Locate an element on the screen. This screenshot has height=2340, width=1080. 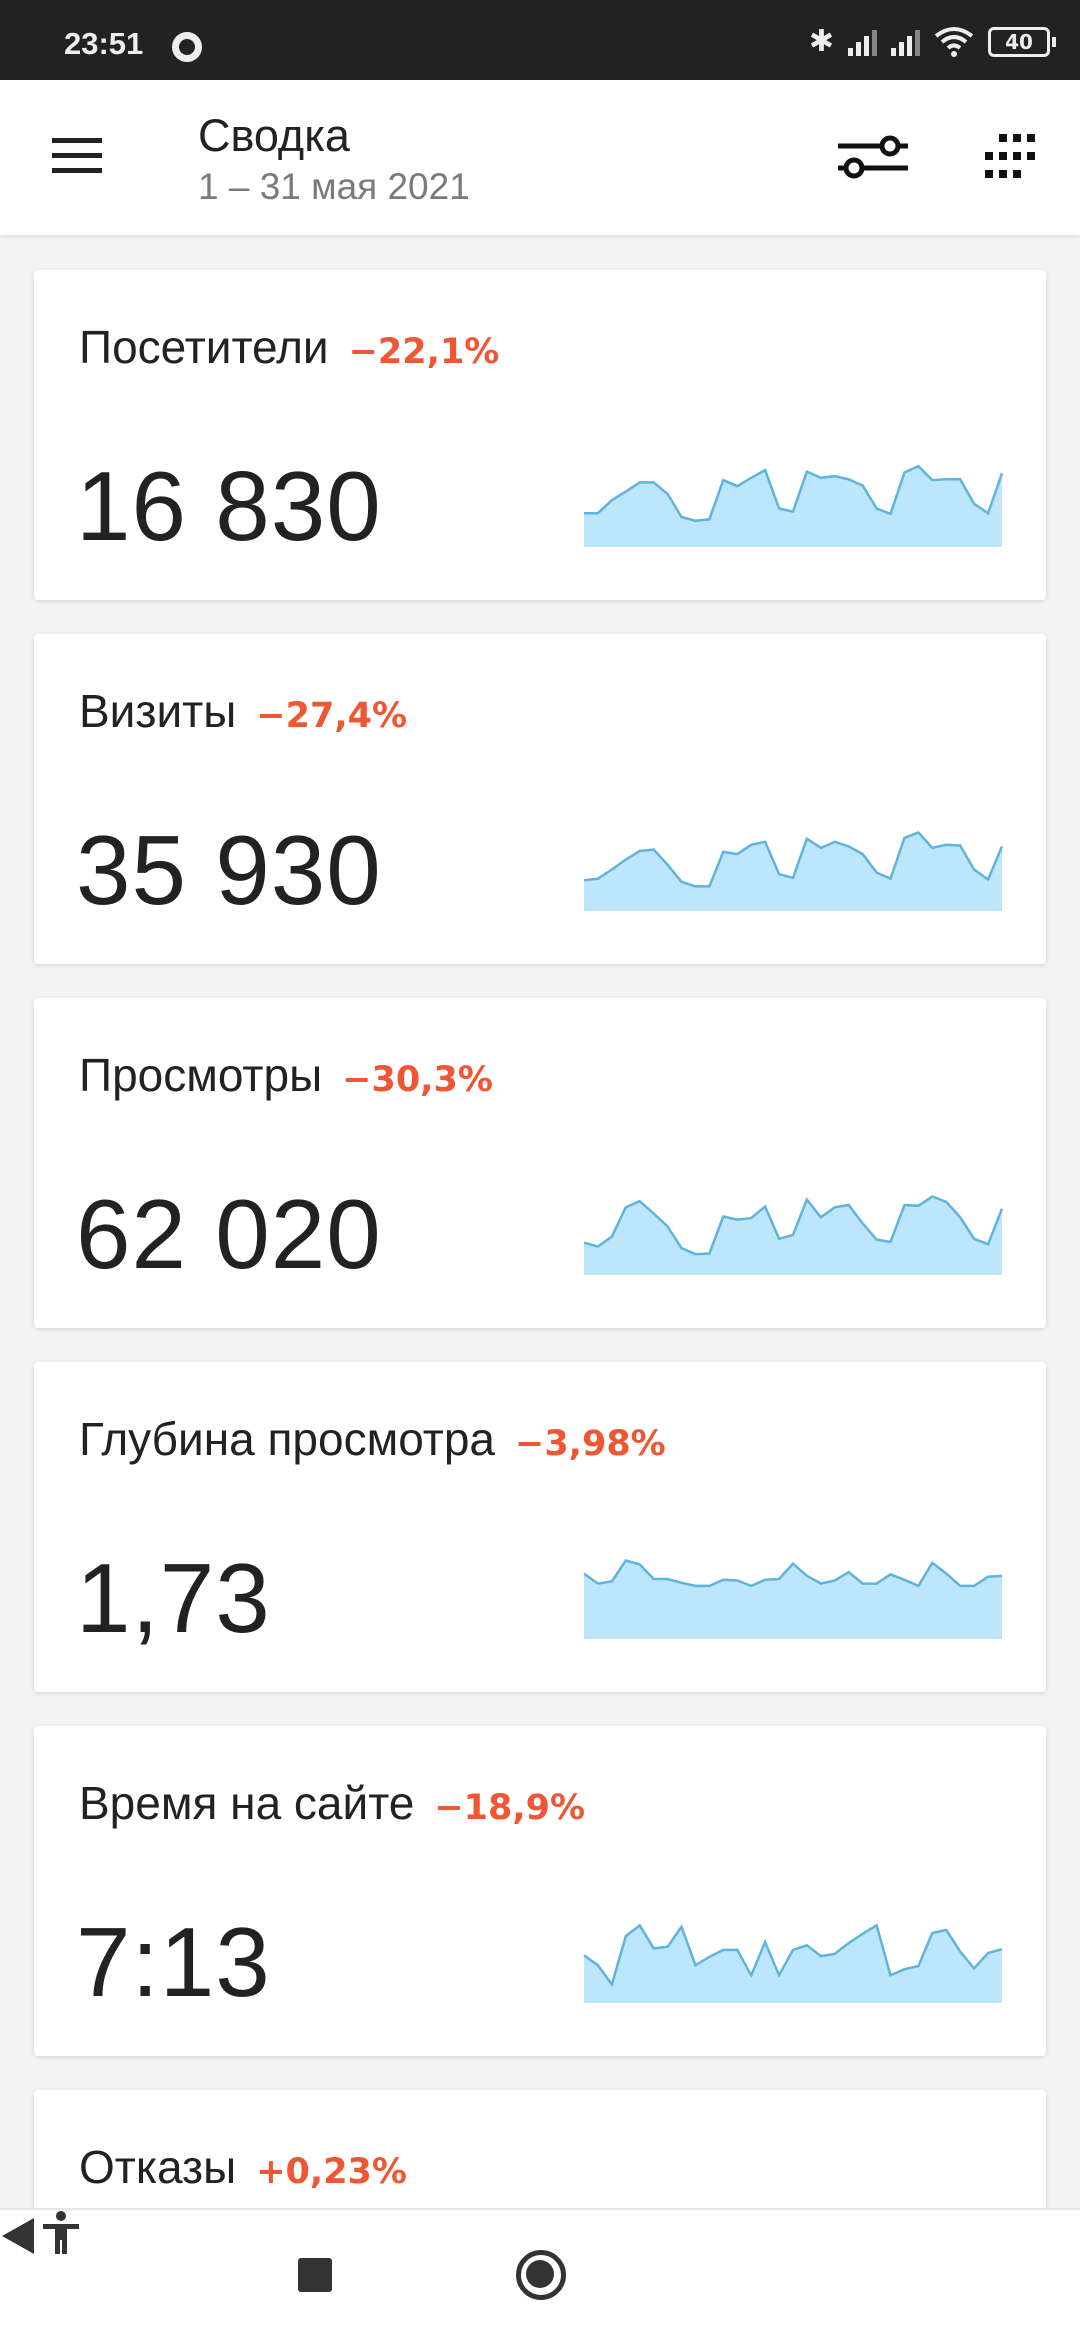
metric-title: Отказы +0,23% is located at coordinates (243, 2167).